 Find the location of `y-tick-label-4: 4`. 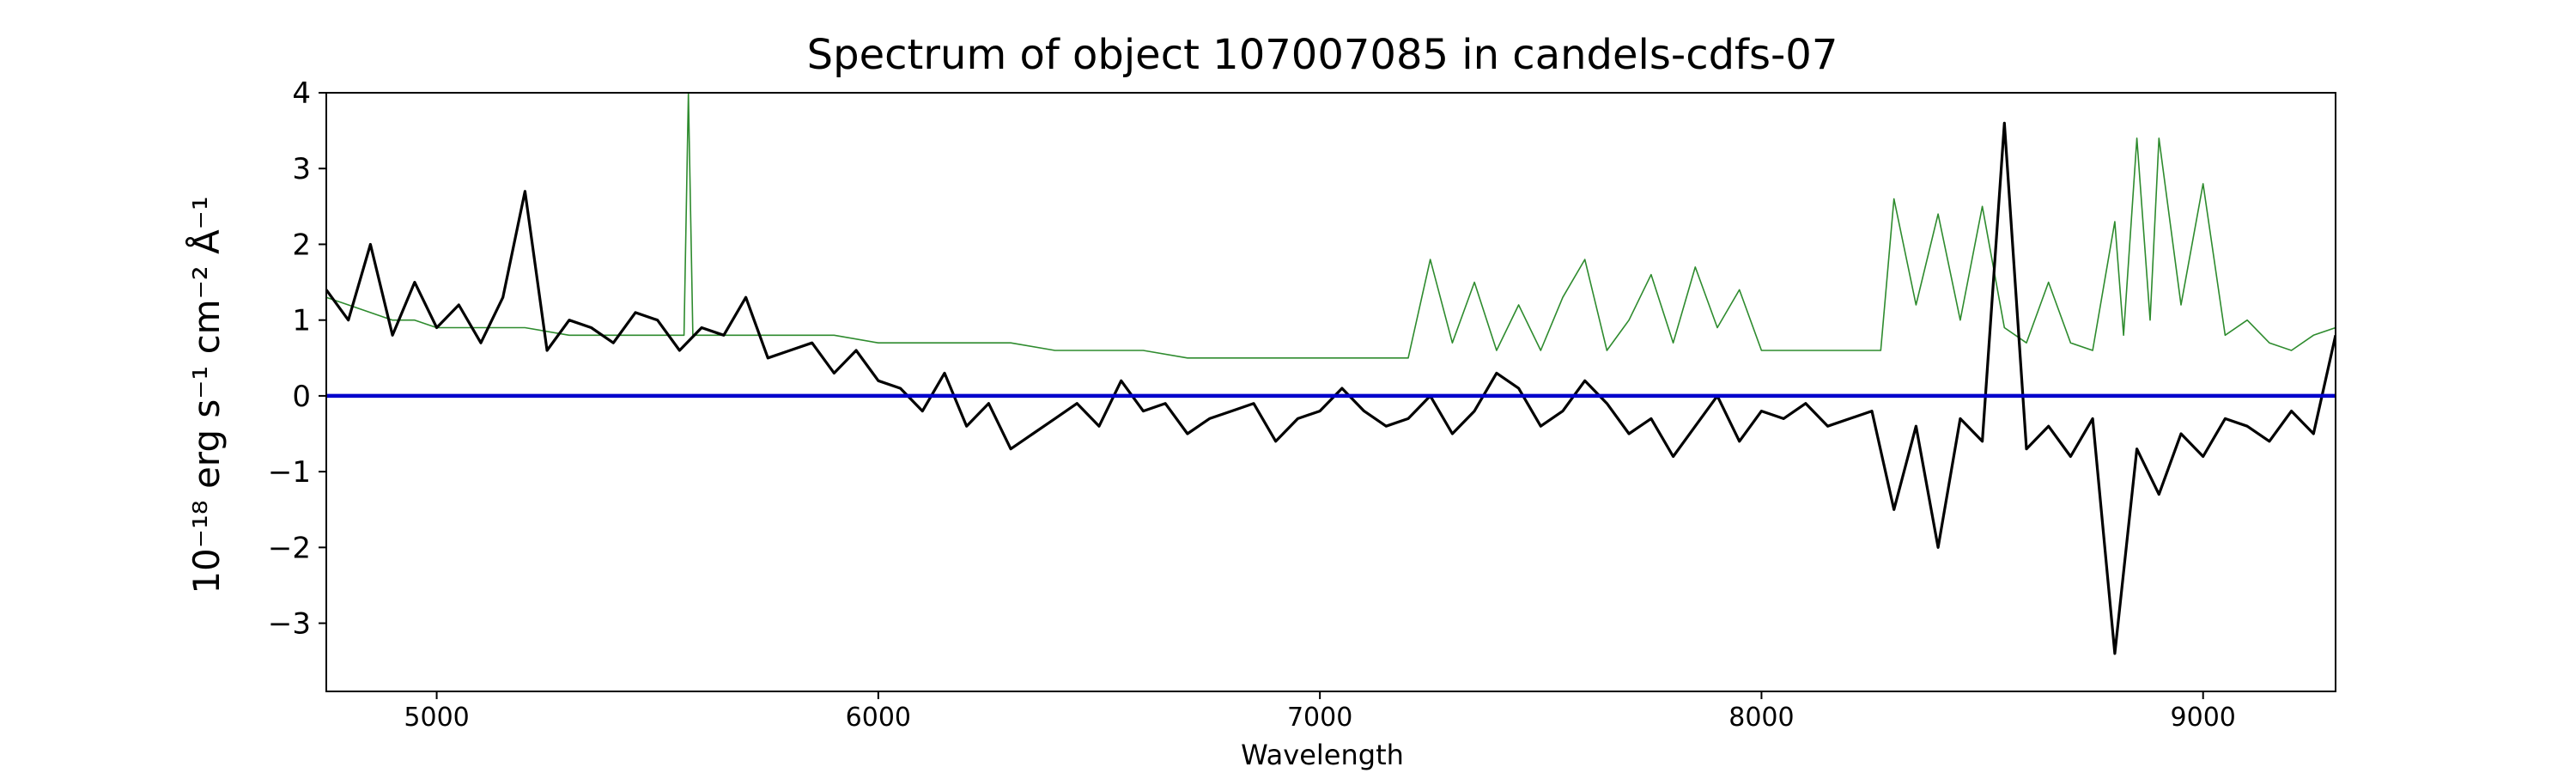

y-tick-label-4: 4 is located at coordinates (301, 93).